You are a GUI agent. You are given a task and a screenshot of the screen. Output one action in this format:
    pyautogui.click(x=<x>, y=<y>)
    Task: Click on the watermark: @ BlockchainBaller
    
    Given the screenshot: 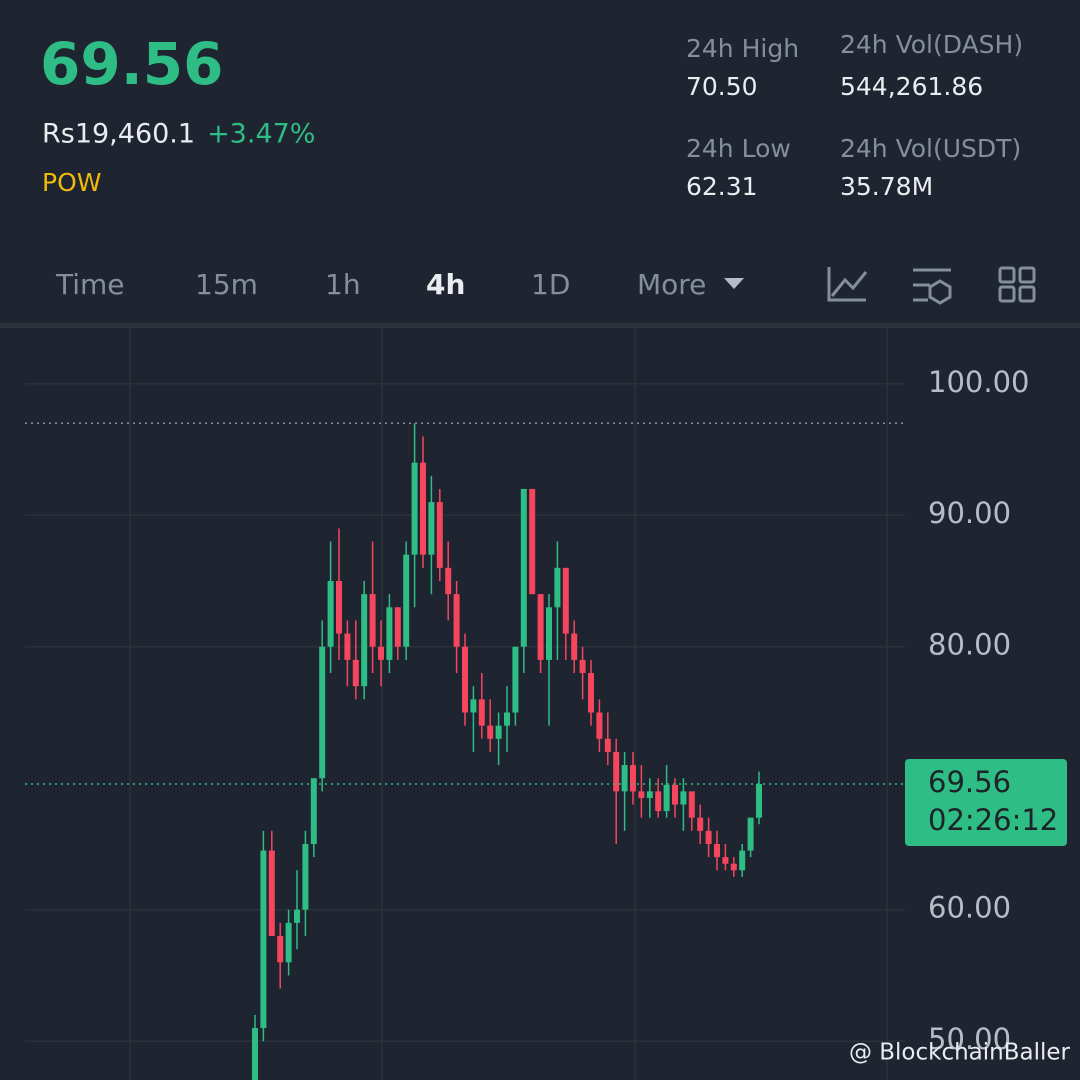 What is the action you would take?
    pyautogui.click(x=960, y=1053)
    